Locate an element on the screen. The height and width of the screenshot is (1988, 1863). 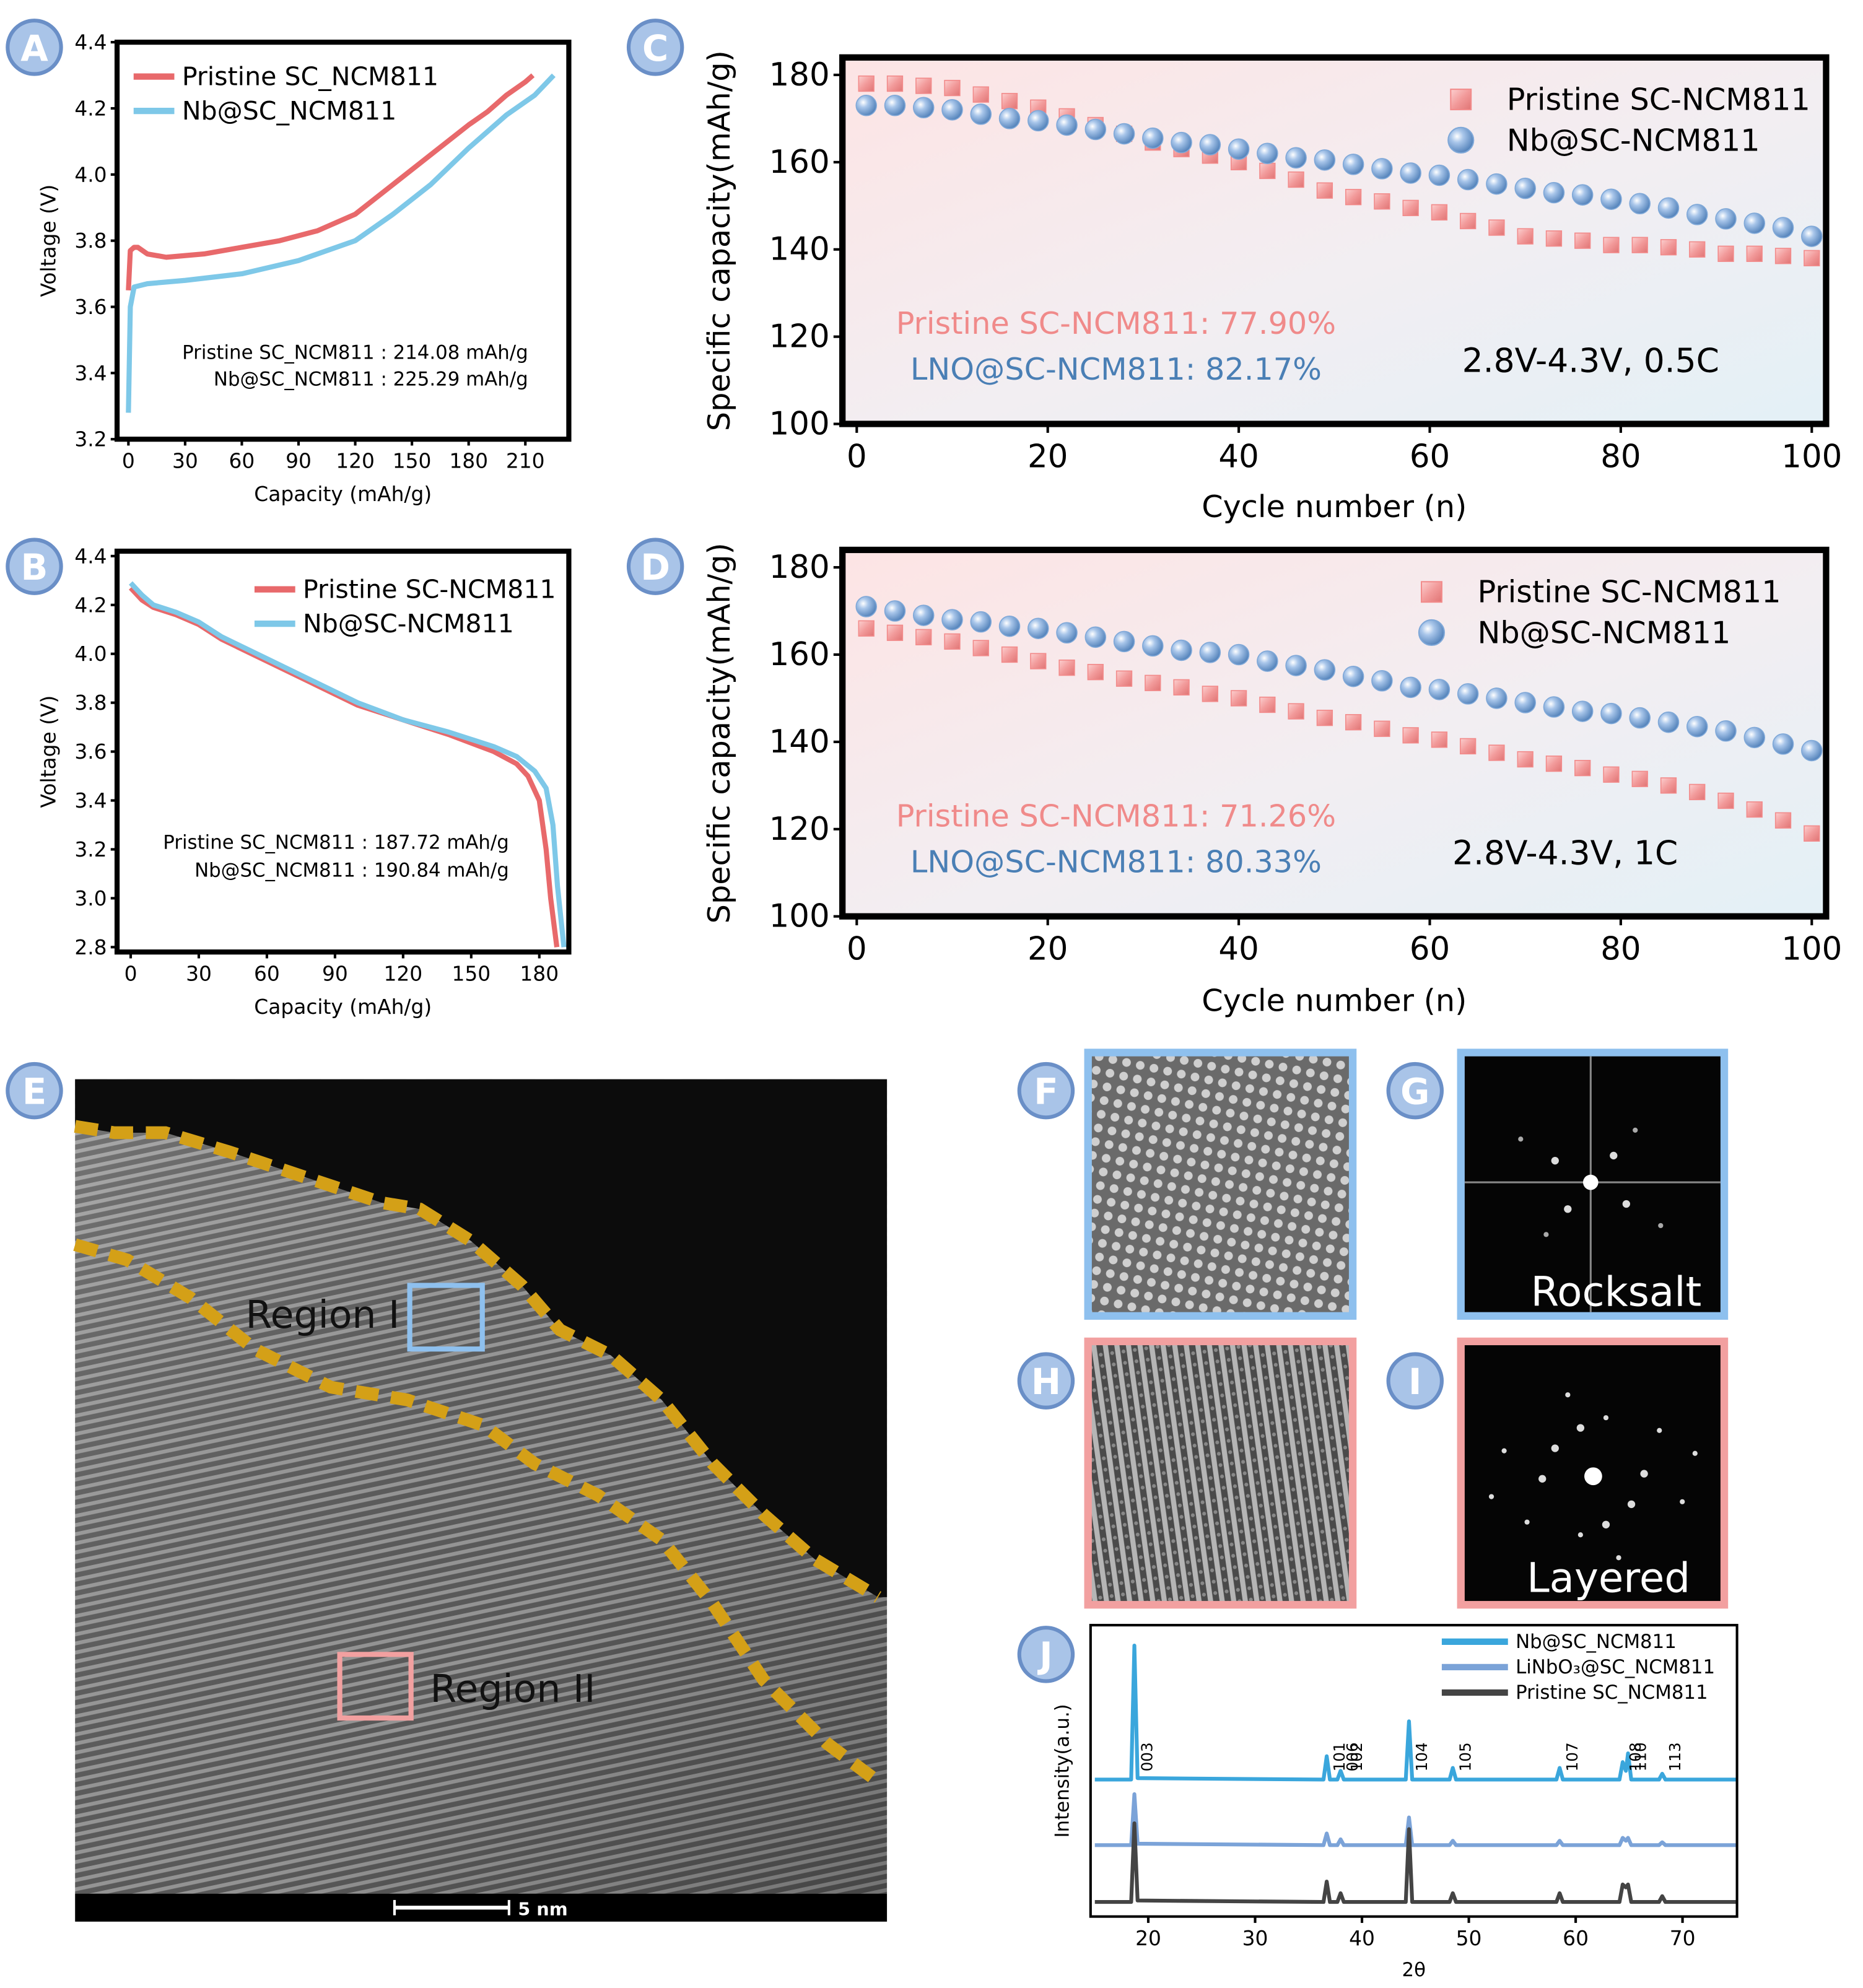
boundary-inner is located at coordinates (477, 1512).